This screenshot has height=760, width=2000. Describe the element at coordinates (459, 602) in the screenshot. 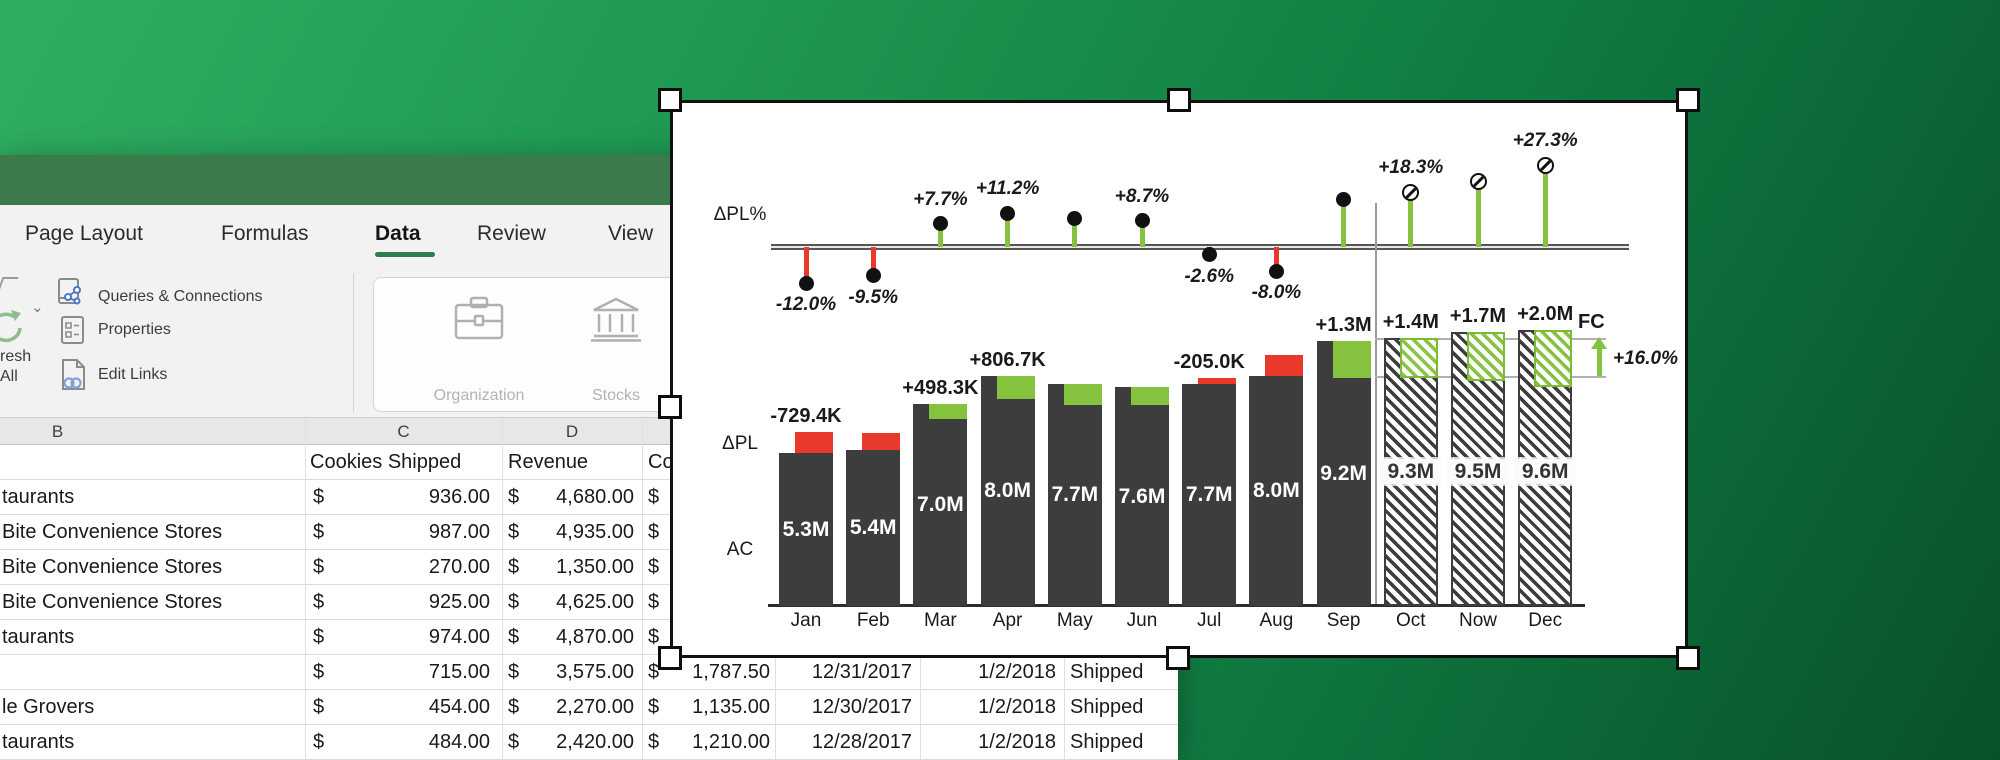

I see `cell-cookies: 925.00` at that location.